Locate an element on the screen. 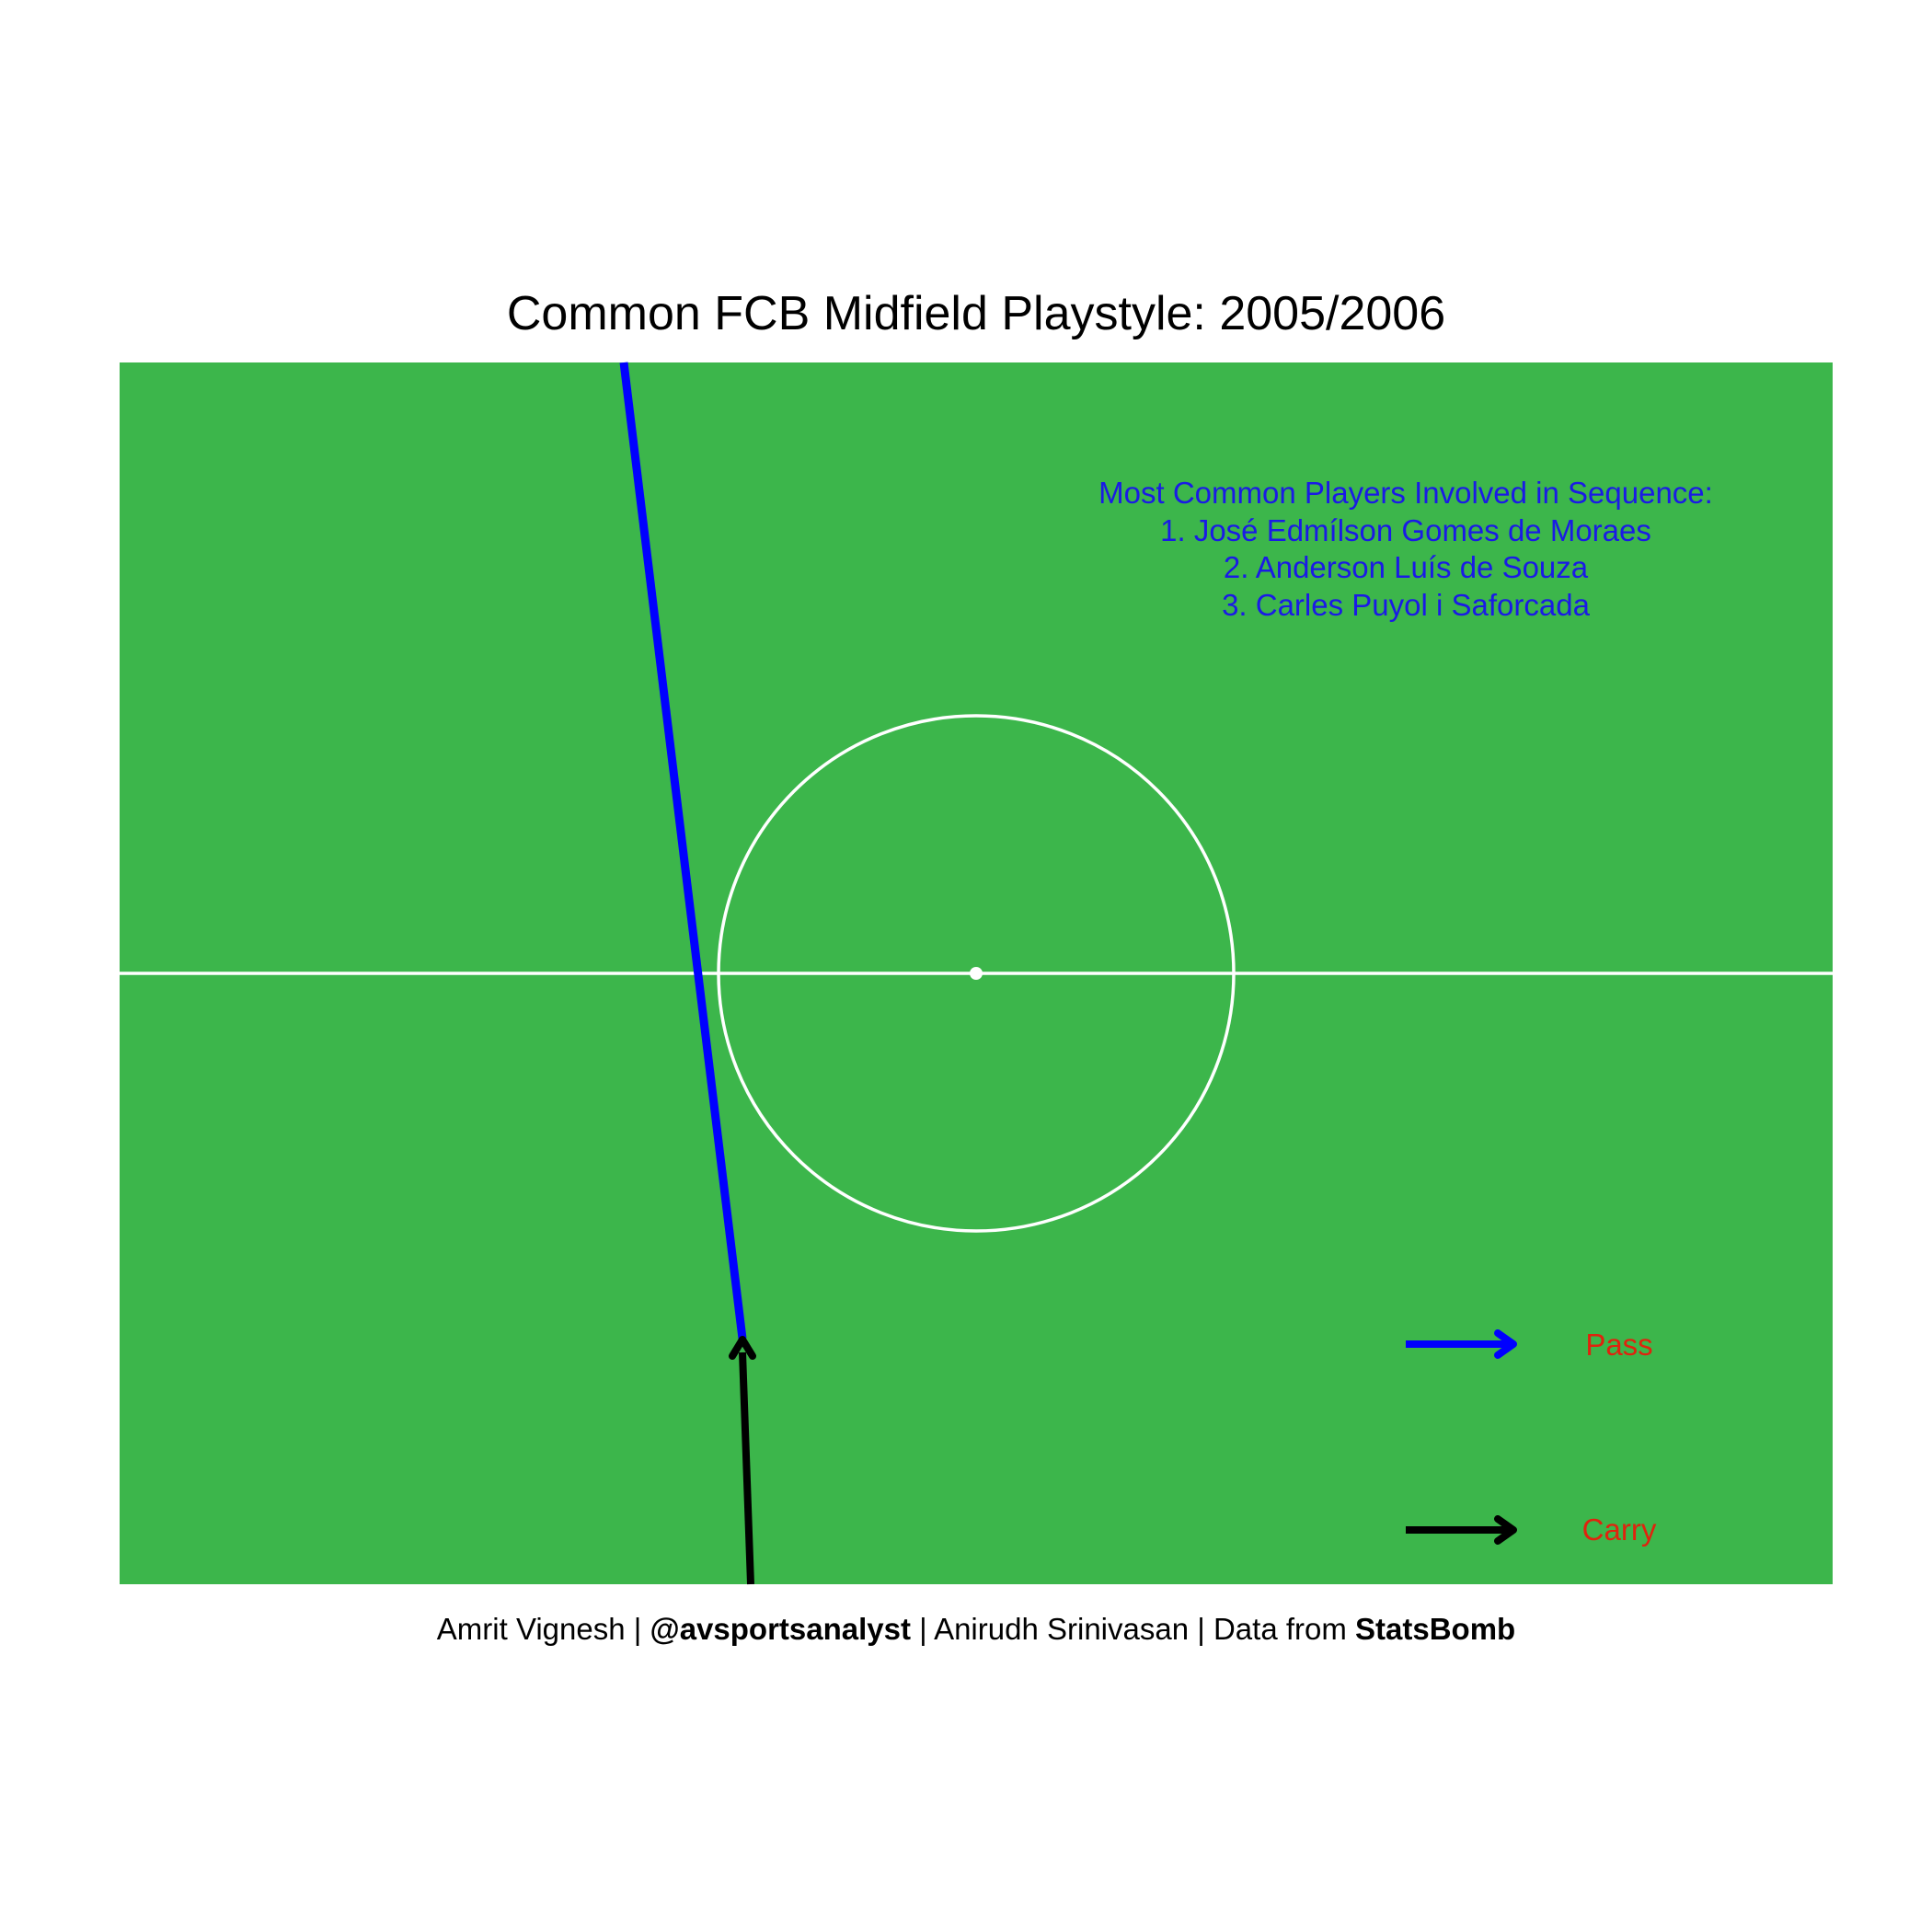 This screenshot has width=1932, height=1932. figure-title: Common FCB Midfield Playstyle: 2005/2006 is located at coordinates (976, 313).